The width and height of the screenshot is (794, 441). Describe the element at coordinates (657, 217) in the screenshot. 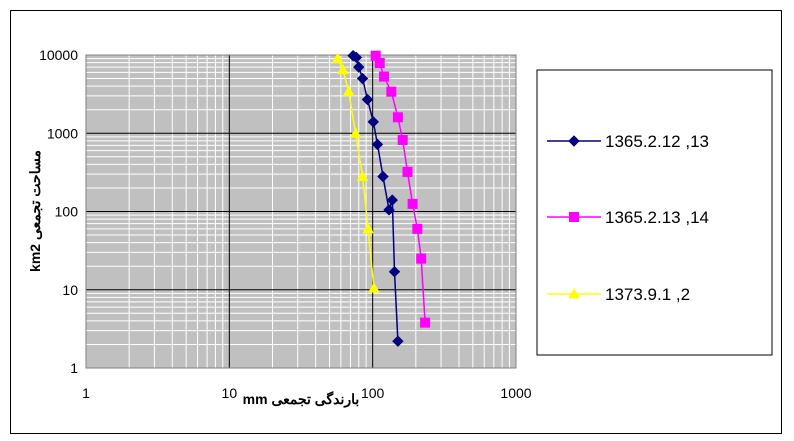

I see `legend-label: 1365.2.13 ,14` at that location.